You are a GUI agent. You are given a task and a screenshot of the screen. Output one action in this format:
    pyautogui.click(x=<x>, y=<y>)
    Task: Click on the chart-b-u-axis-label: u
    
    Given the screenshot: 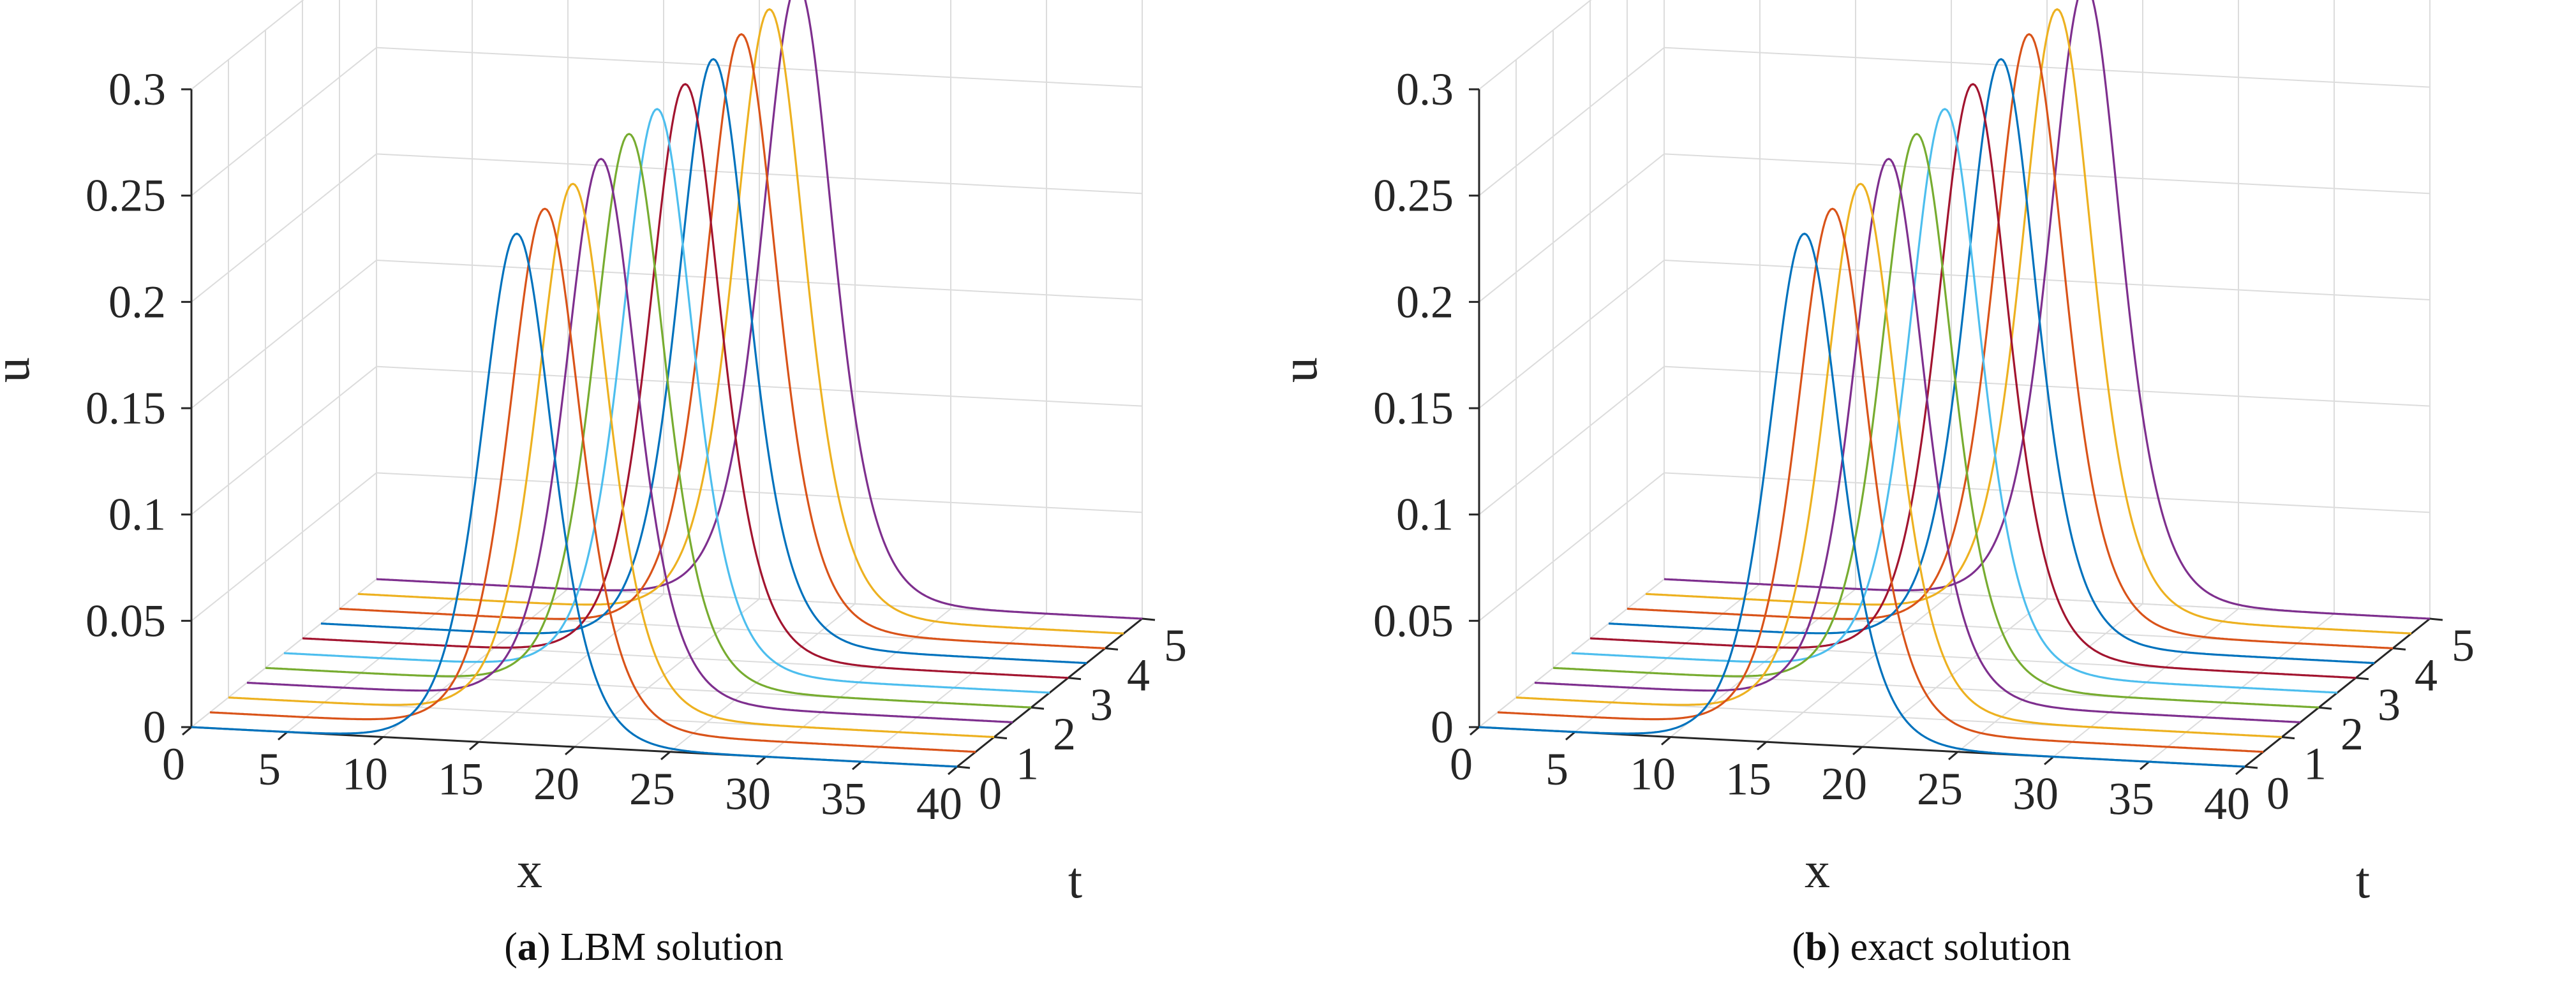 What is the action you would take?
    pyautogui.click(x=1308, y=370)
    